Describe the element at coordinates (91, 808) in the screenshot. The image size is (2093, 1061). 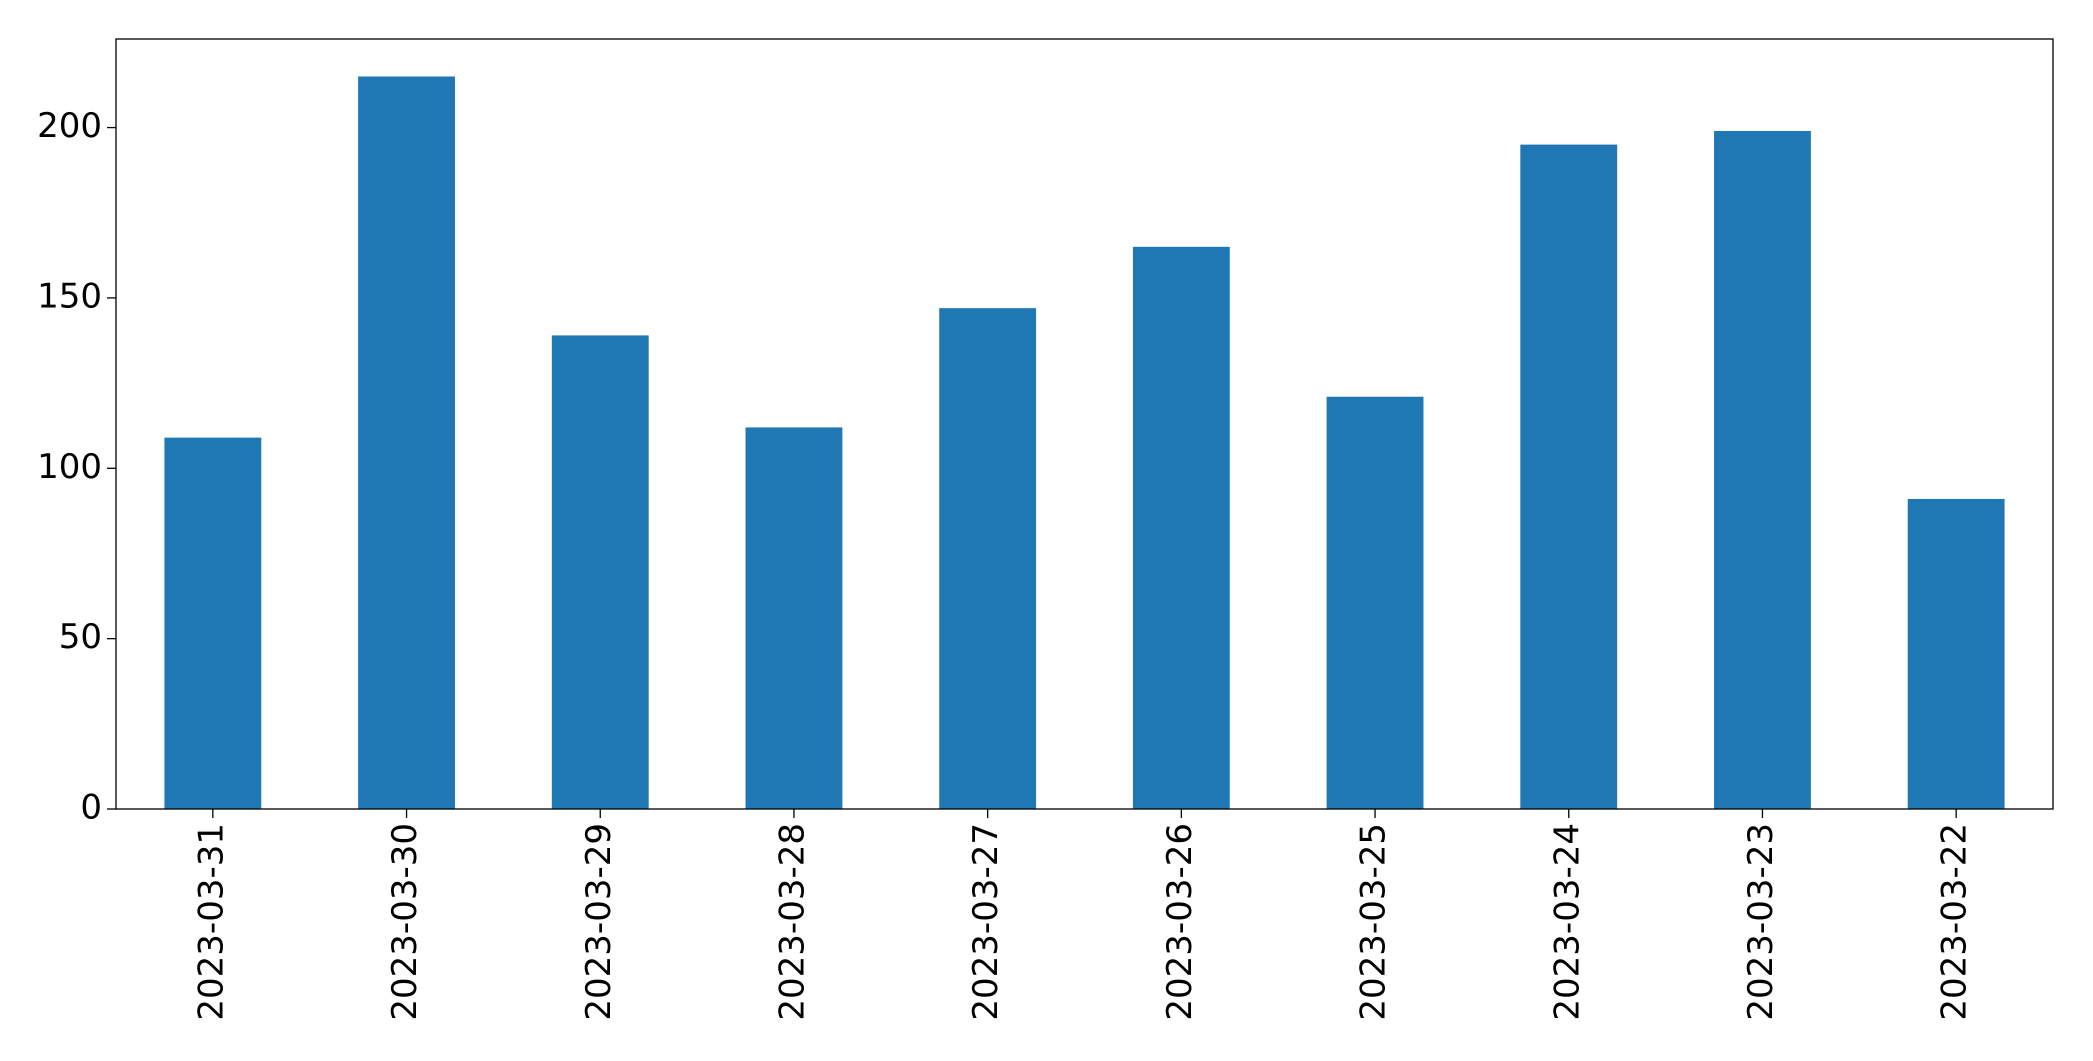
I see `y-tick-label: 0` at that location.